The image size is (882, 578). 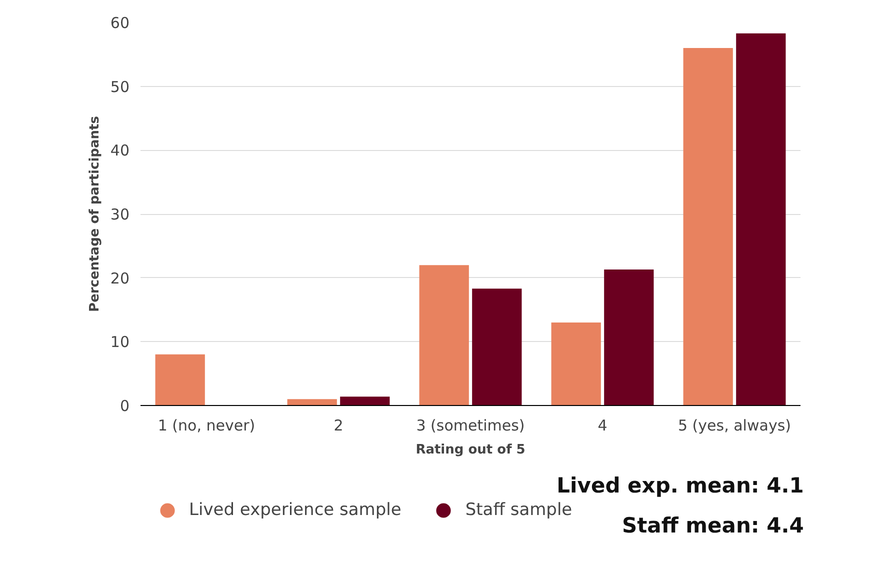 I want to click on text: Staff mean: 4.4, so click(x=713, y=526).